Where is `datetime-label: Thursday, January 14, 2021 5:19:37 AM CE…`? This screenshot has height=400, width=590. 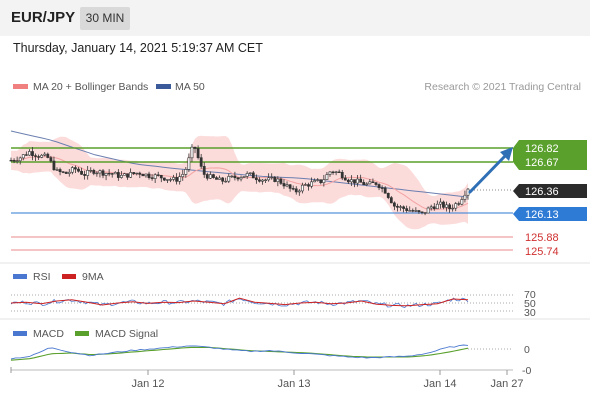
datetime-label: Thursday, January 14, 2021 5:19:37 AM CE… is located at coordinates (138, 48).